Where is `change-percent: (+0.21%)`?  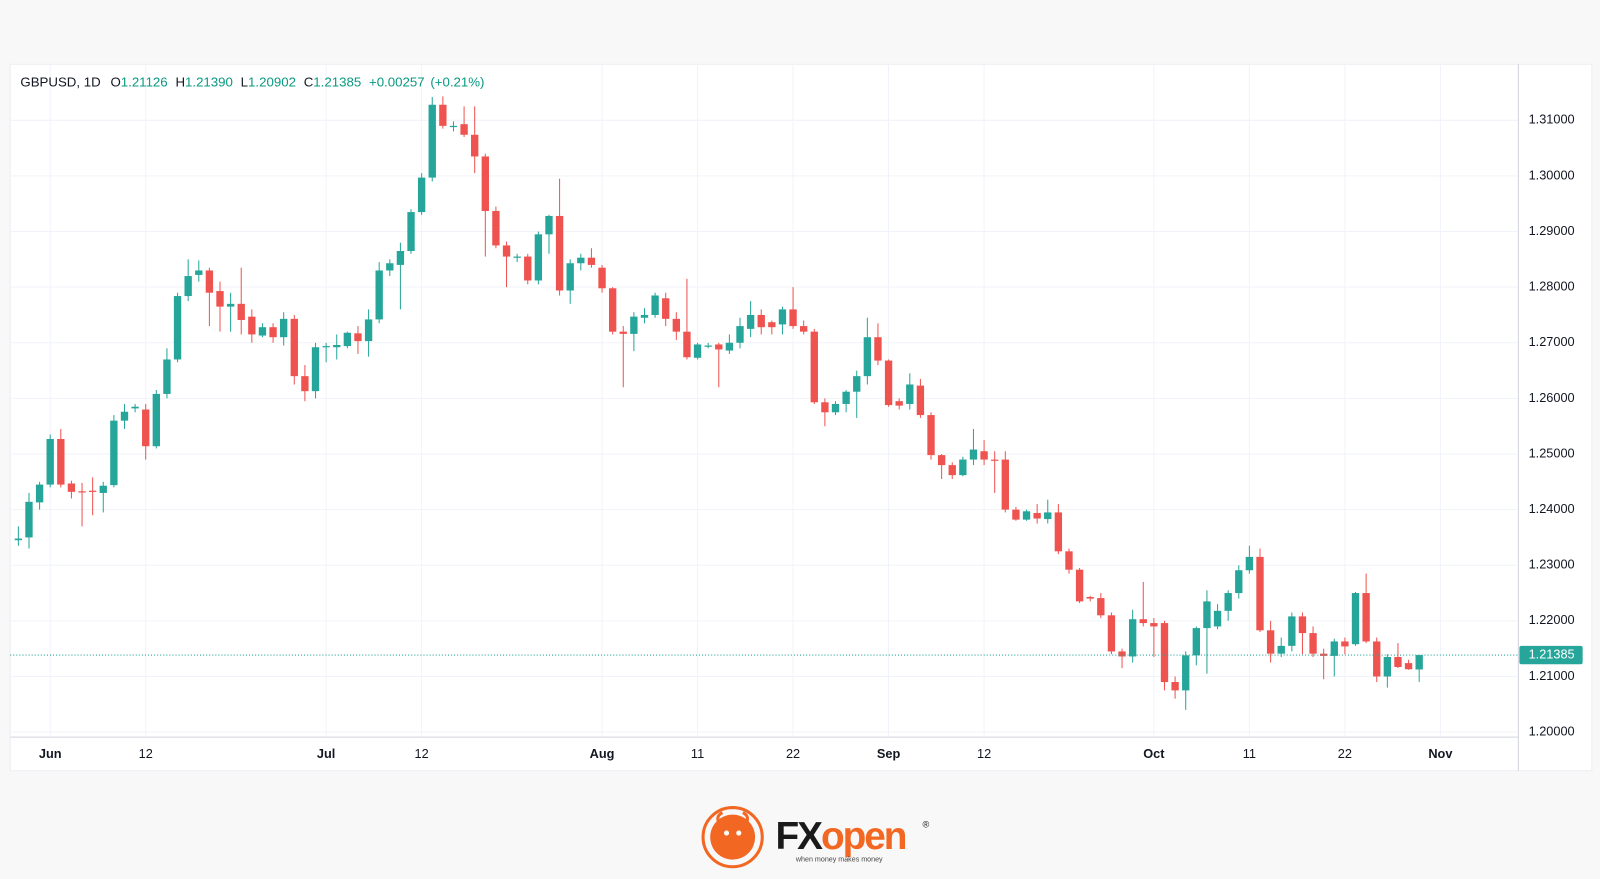
change-percent: (+0.21%) is located at coordinates (457, 81).